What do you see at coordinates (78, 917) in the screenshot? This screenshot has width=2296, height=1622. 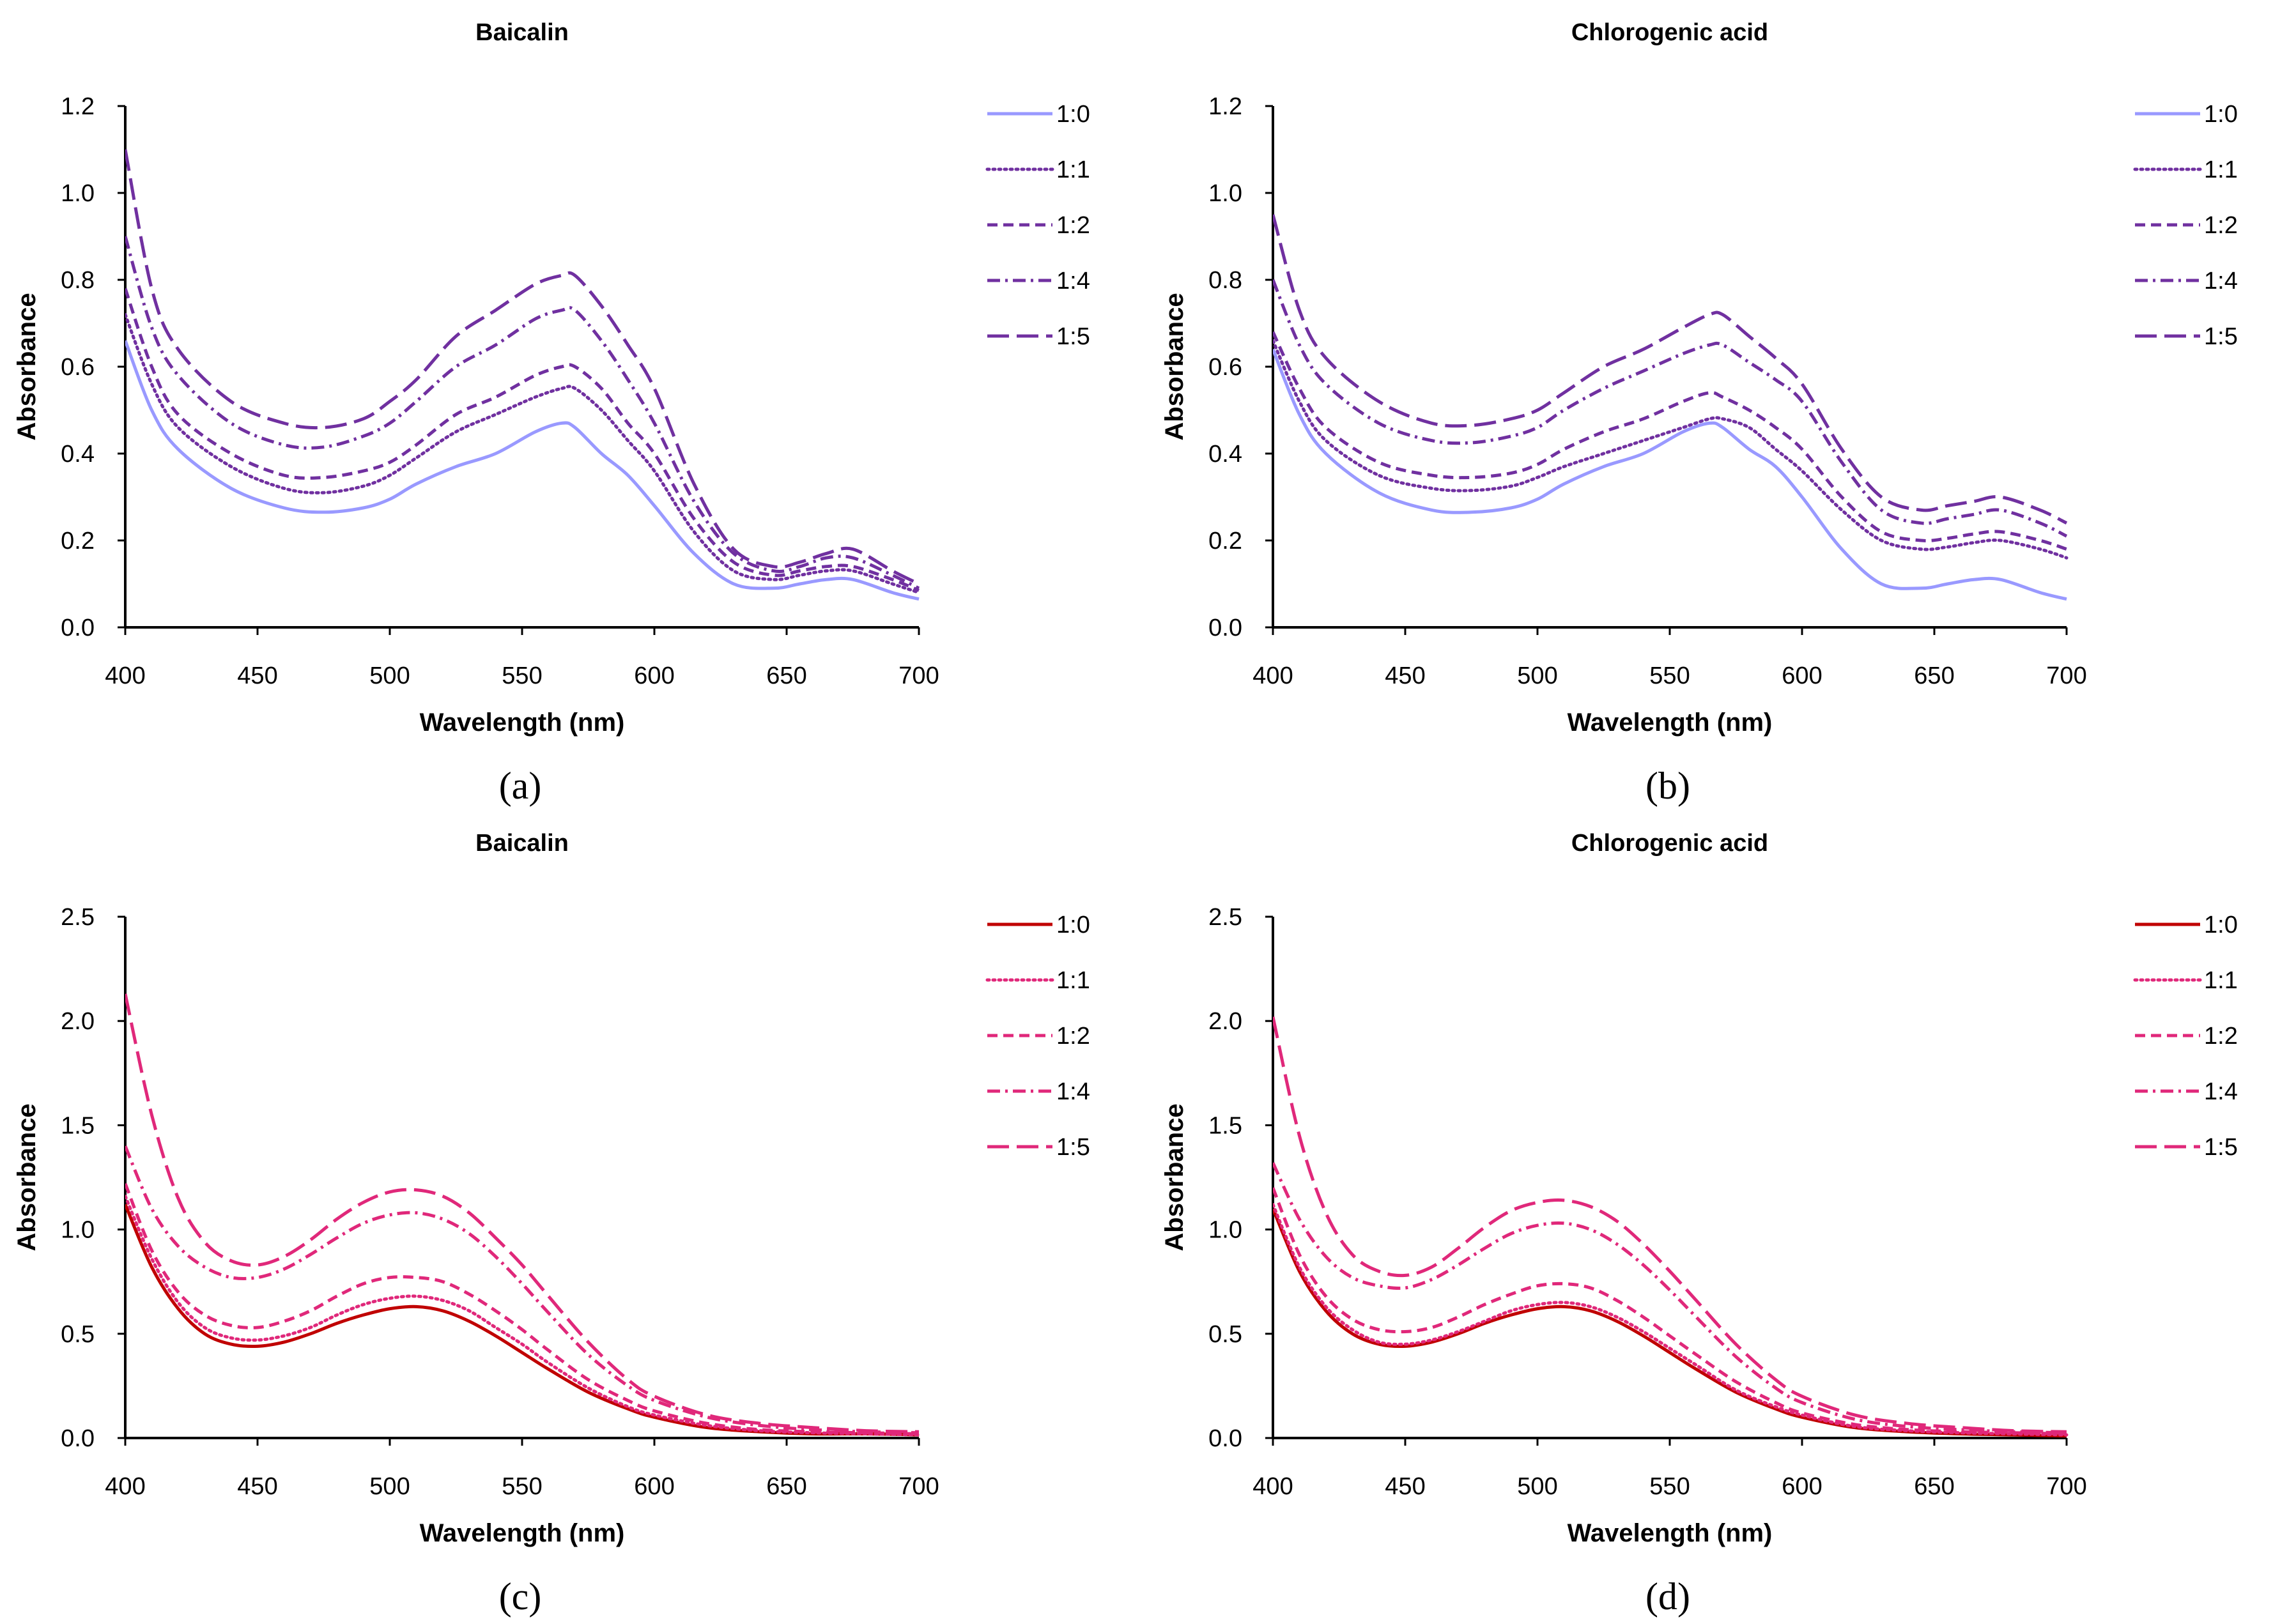 I see `y-tick-label: 2.5` at bounding box center [78, 917].